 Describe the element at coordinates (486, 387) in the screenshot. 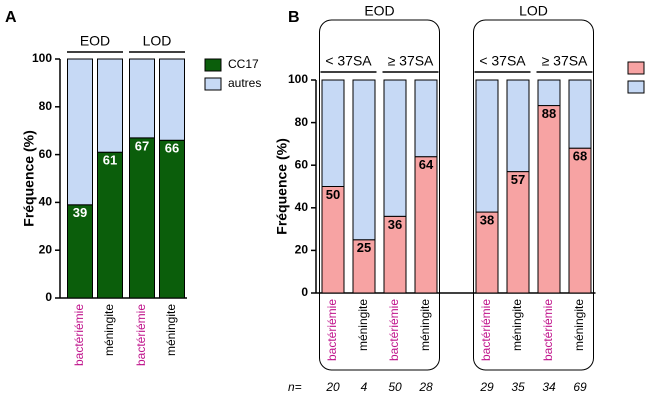

I see `n-value: 29` at that location.